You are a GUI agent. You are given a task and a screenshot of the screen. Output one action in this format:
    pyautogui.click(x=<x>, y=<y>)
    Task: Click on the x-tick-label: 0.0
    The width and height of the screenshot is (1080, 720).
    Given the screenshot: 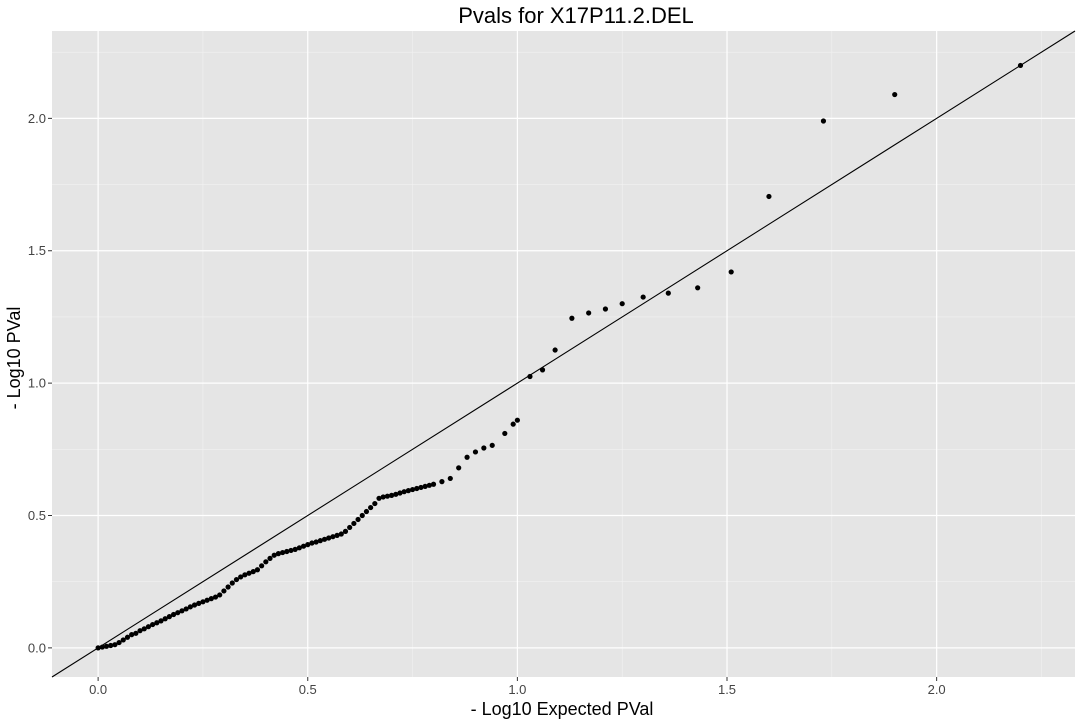 What is the action you would take?
    pyautogui.click(x=98, y=689)
    